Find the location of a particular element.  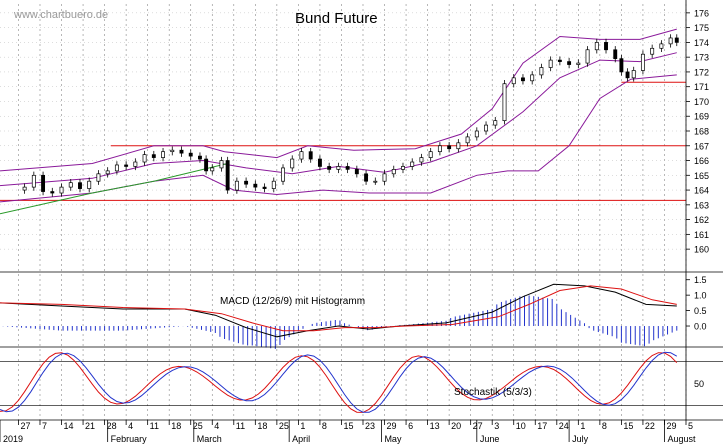

price-tick-label: 166 is located at coordinates (701, 161).